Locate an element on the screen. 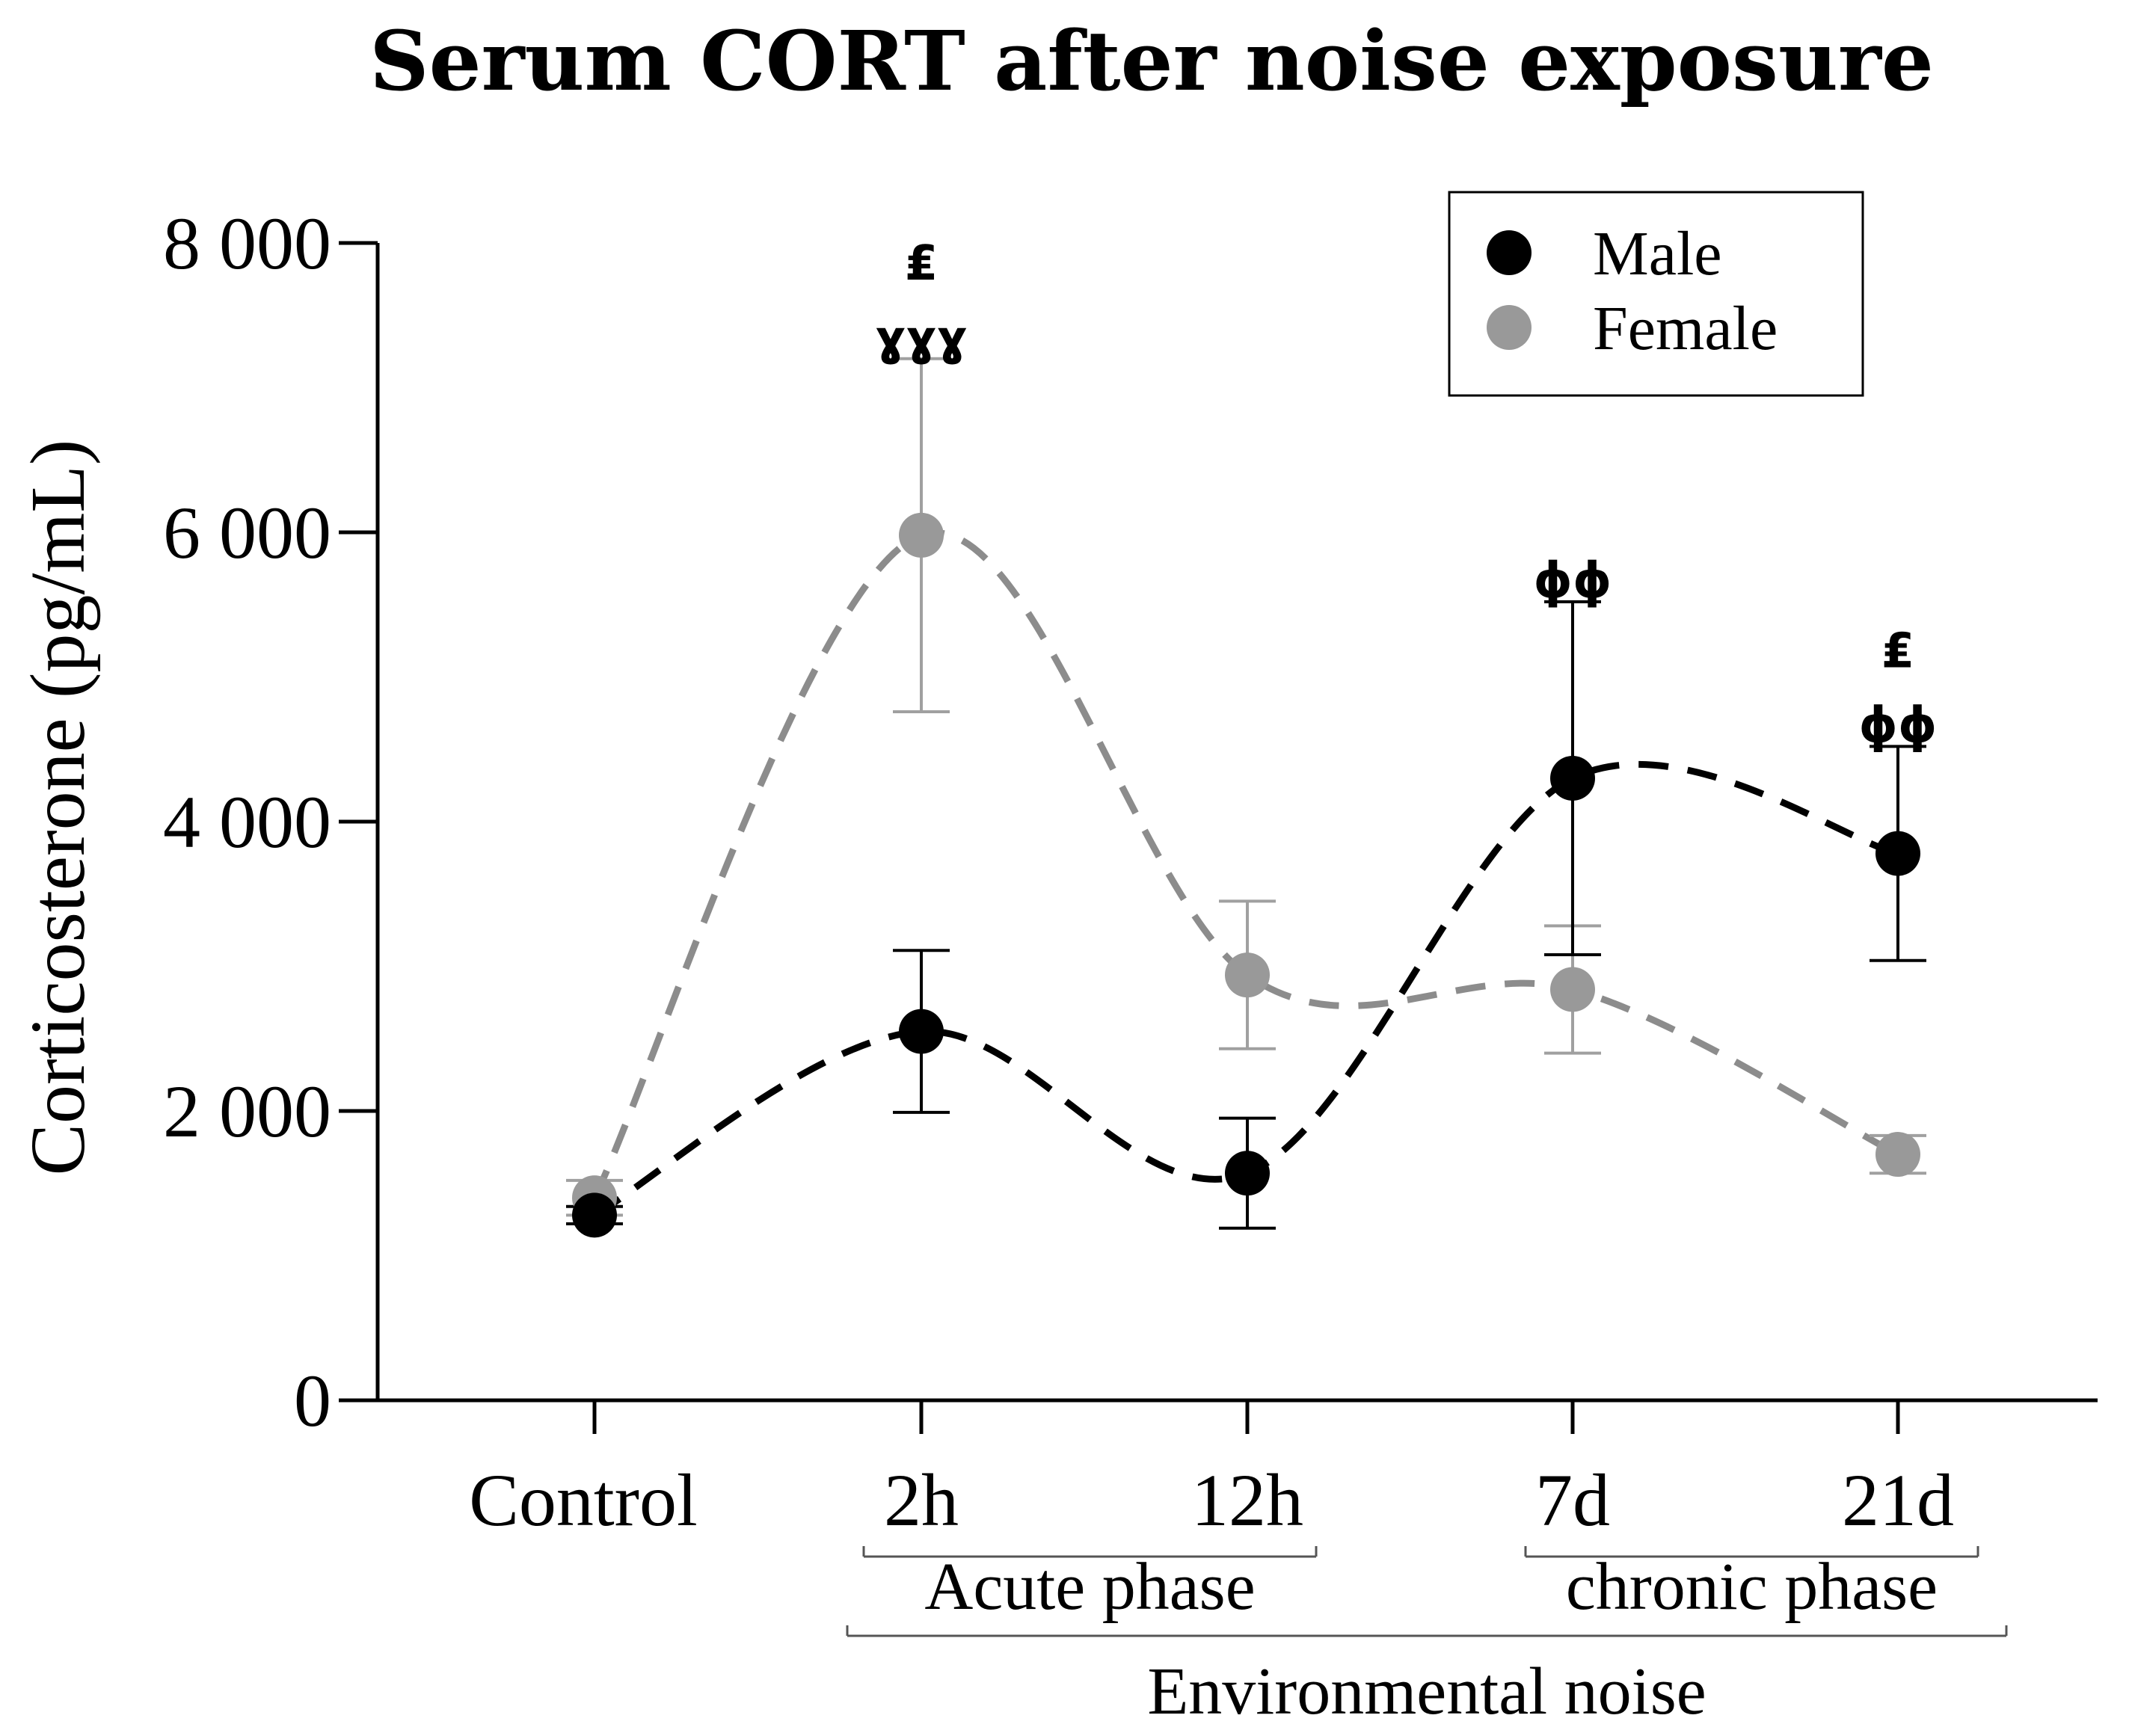  legend-box is located at coordinates (1656, 294).